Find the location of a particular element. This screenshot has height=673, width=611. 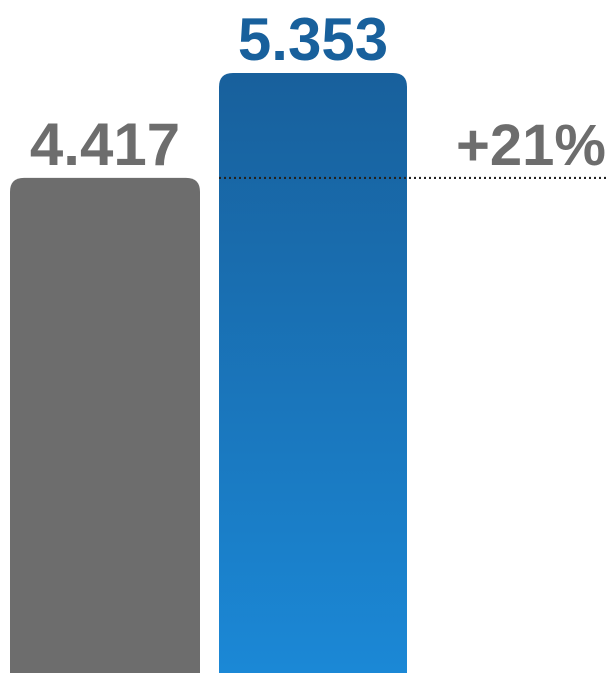

value-label-bar-2: 5.353 is located at coordinates (313, 39).